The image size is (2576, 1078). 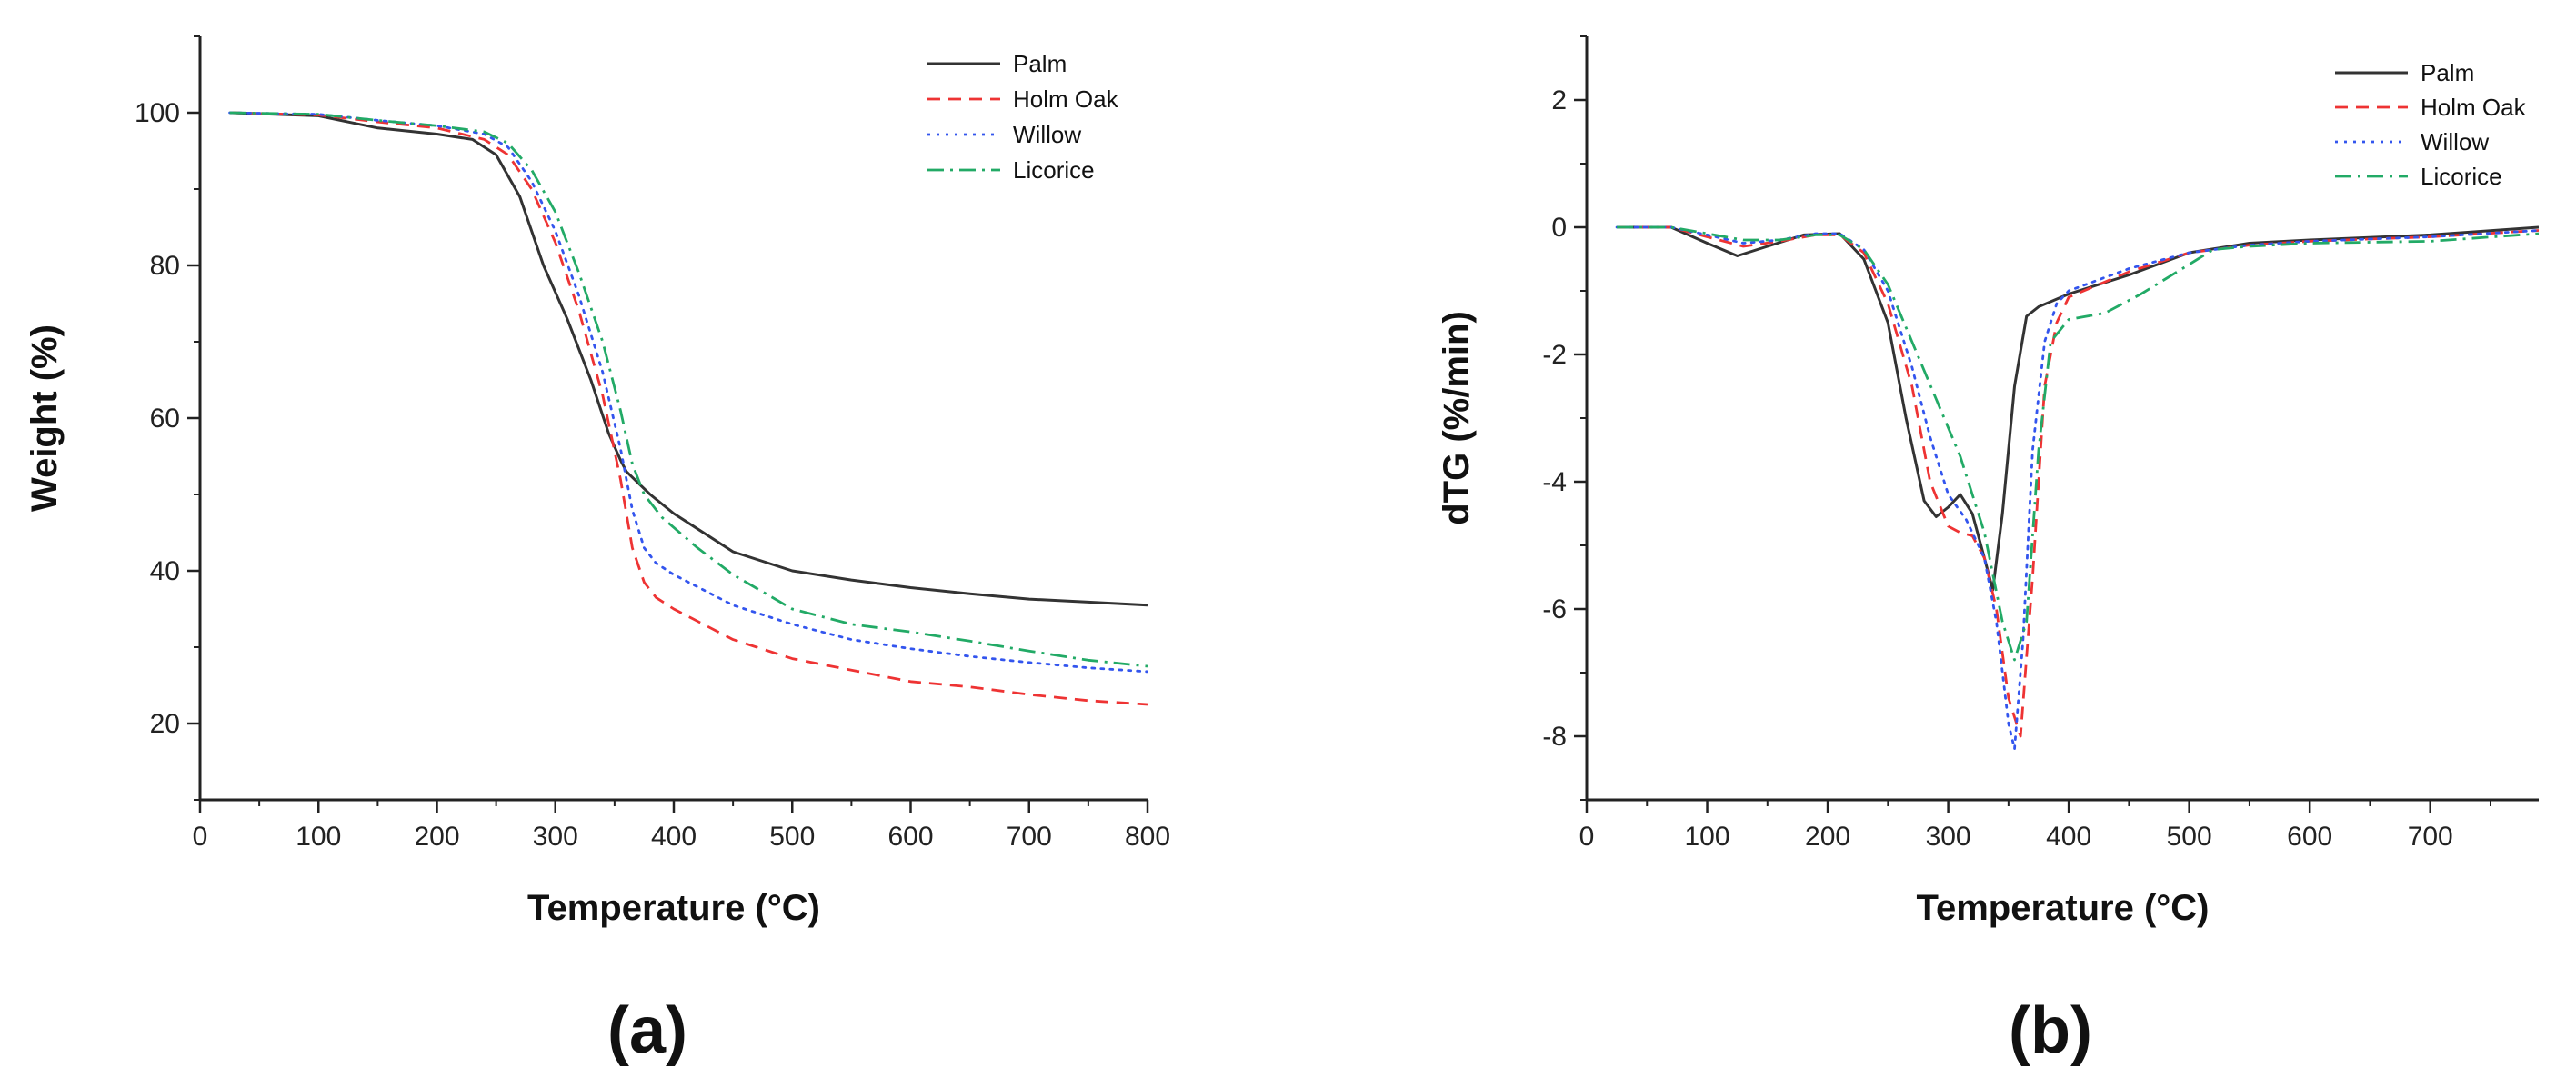 I want to click on series-line-licorice, so click(x=2078, y=443).